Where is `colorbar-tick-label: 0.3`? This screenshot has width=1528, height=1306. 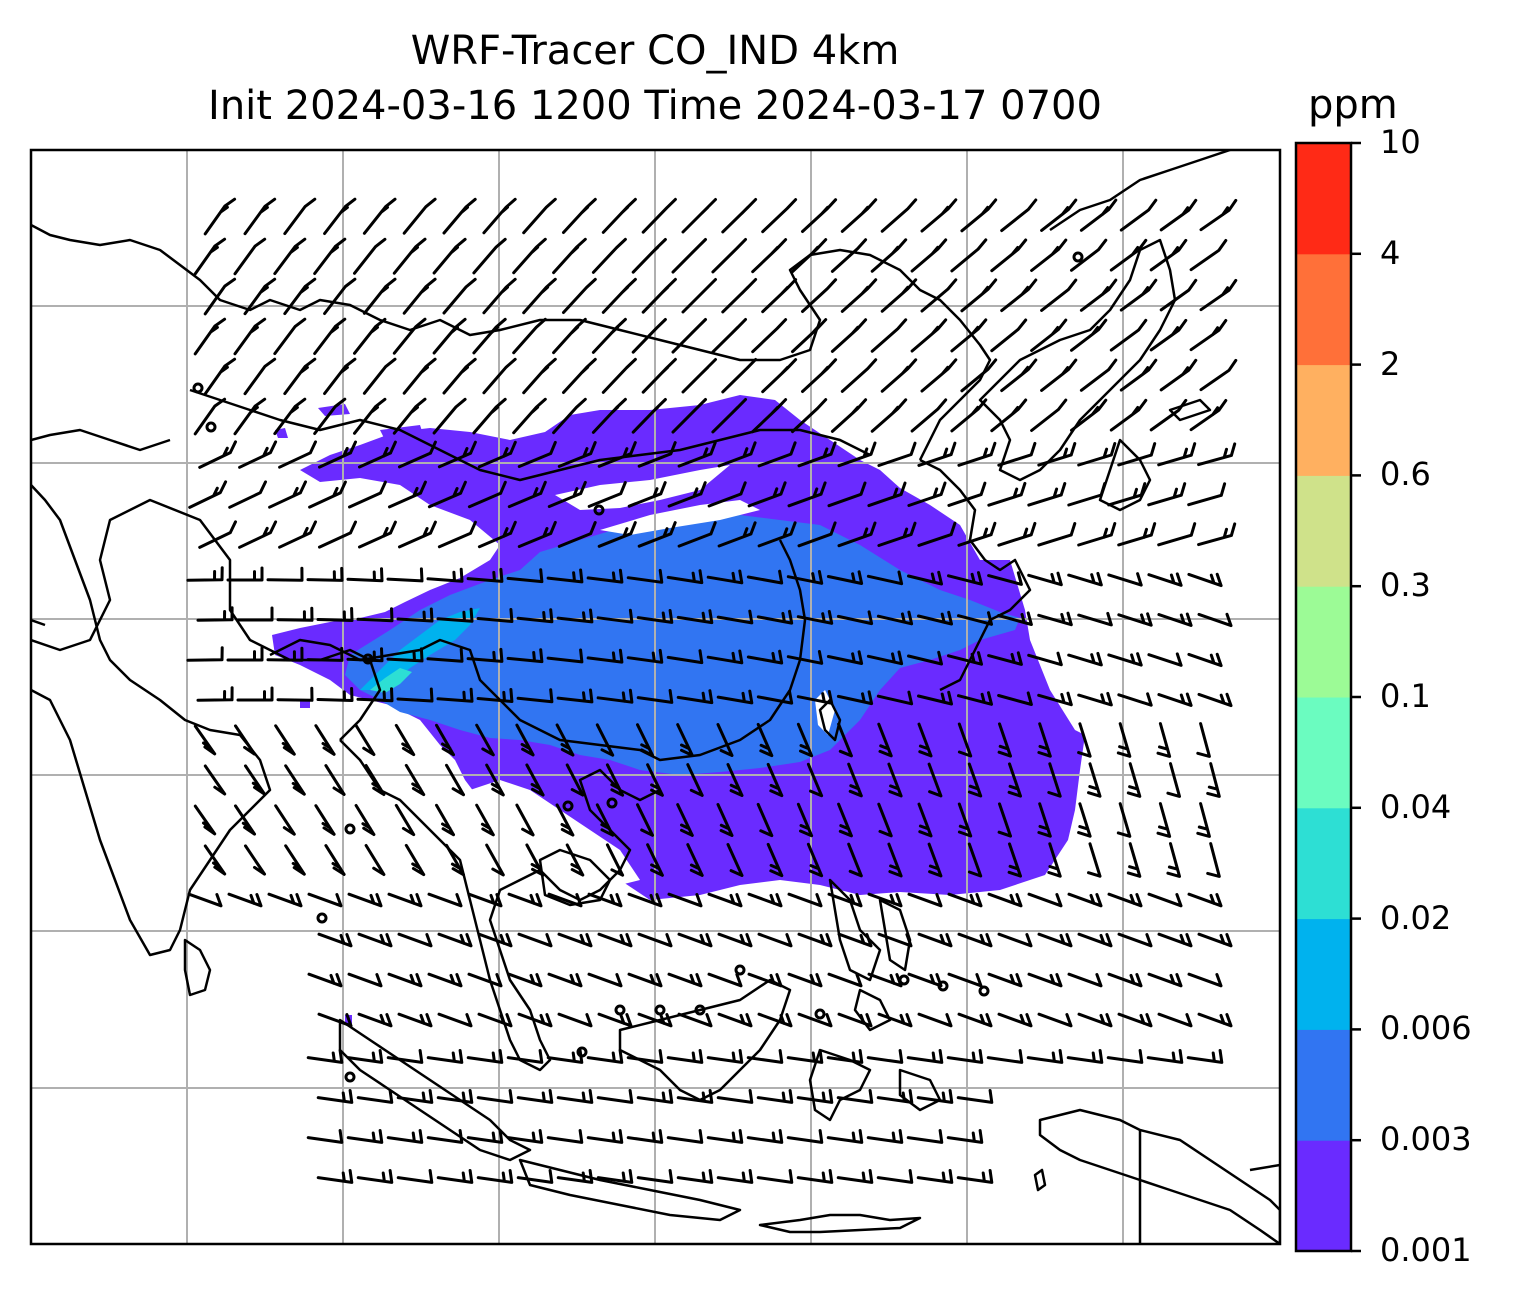
colorbar-tick-label: 0.3 is located at coordinates (1405, 585).